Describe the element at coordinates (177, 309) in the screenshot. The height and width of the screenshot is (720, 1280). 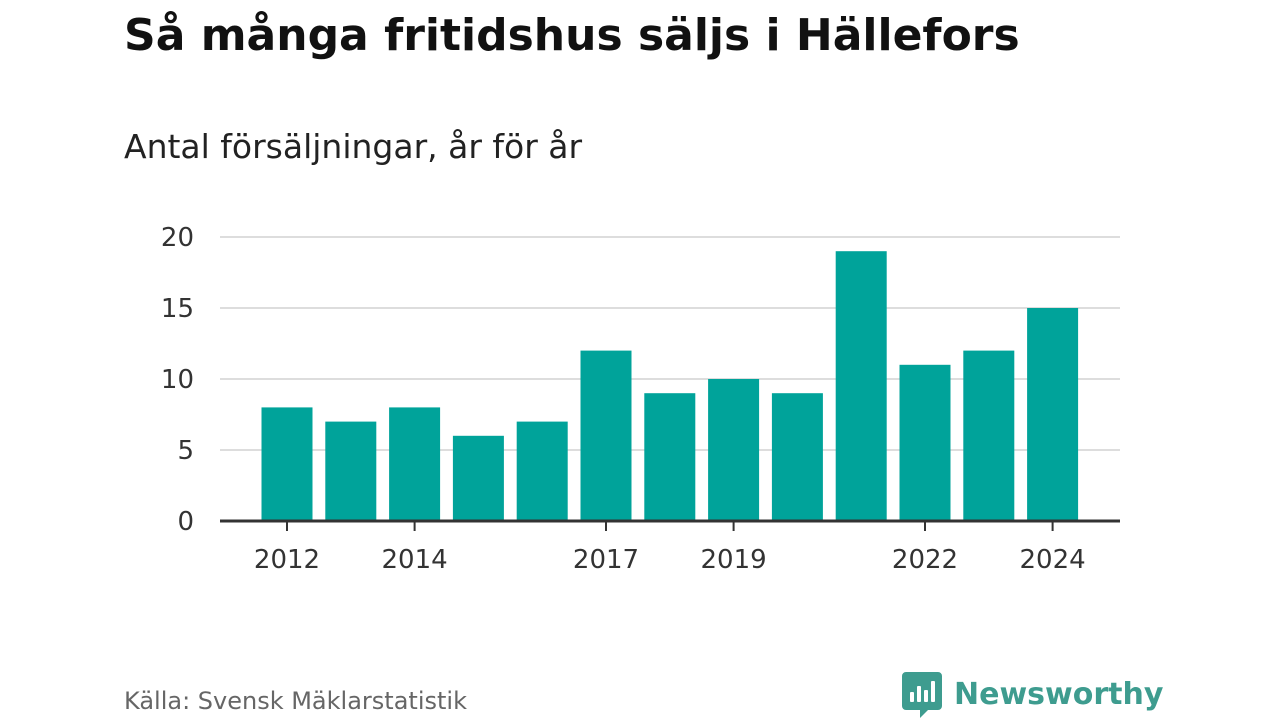
I see `y-tick-label: 15` at that location.